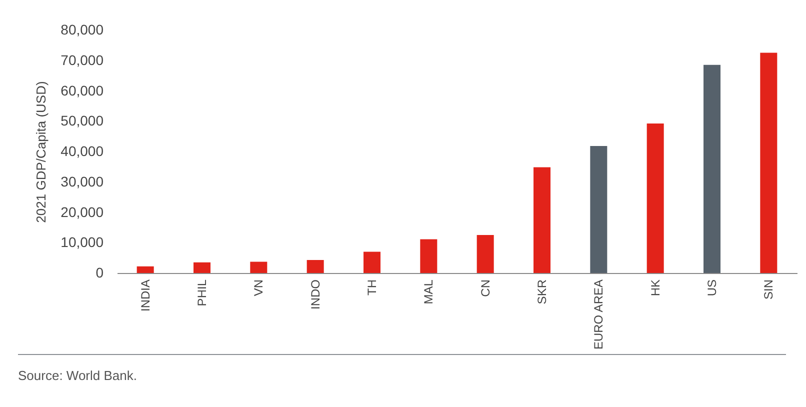  What do you see at coordinates (485, 288) in the screenshot?
I see `x-tick-label: CN` at bounding box center [485, 288].